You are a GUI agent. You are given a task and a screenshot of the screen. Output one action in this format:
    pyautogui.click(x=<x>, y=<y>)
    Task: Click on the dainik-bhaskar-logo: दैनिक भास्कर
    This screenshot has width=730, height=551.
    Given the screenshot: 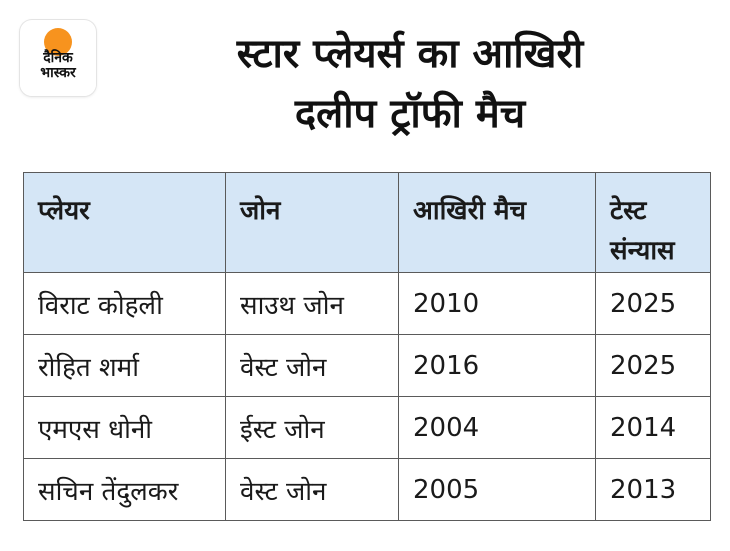 What is the action you would take?
    pyautogui.click(x=58, y=58)
    